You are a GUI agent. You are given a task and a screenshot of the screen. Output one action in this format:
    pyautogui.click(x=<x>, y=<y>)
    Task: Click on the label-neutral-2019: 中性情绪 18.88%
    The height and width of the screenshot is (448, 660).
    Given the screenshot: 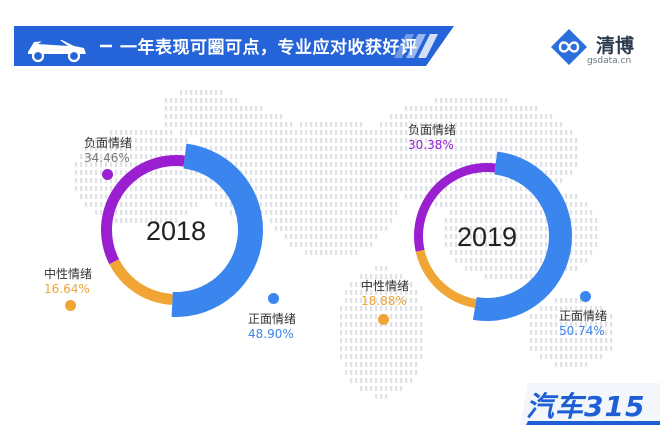 What is the action you would take?
    pyautogui.click(x=385, y=293)
    